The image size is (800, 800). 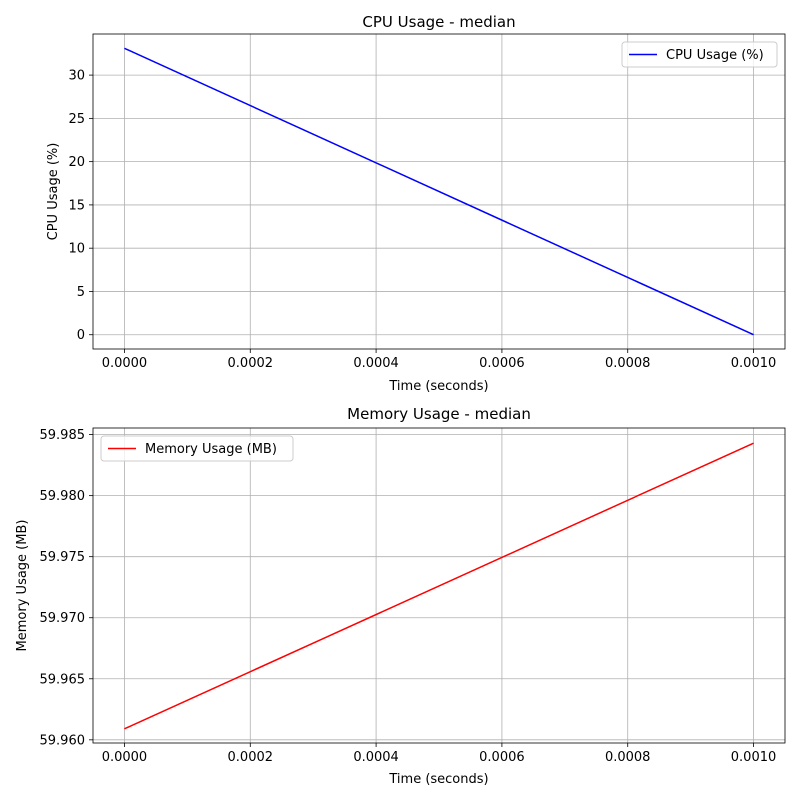 What do you see at coordinates (63, 435) in the screenshot?
I see `y-tick-label: 59.985` at bounding box center [63, 435].